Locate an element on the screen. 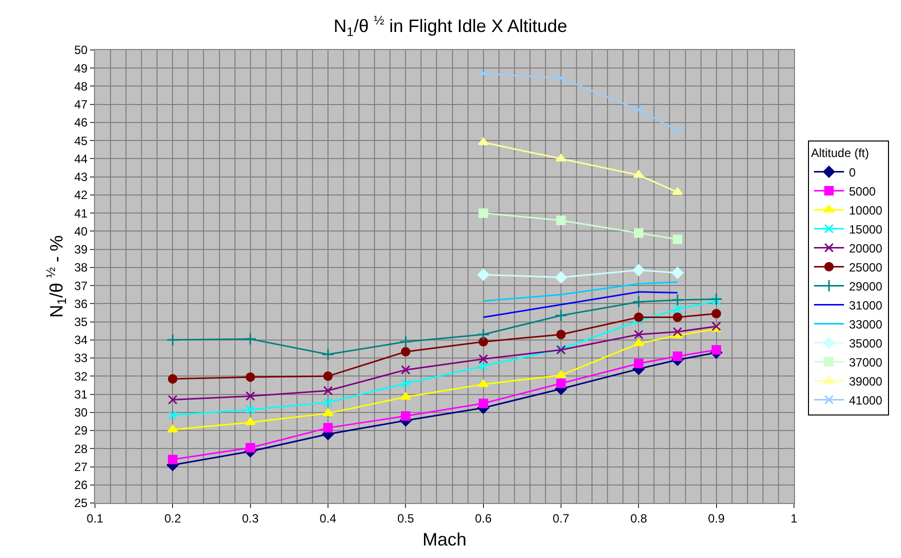  x-tick-label: 0.8 is located at coordinates (639, 518).